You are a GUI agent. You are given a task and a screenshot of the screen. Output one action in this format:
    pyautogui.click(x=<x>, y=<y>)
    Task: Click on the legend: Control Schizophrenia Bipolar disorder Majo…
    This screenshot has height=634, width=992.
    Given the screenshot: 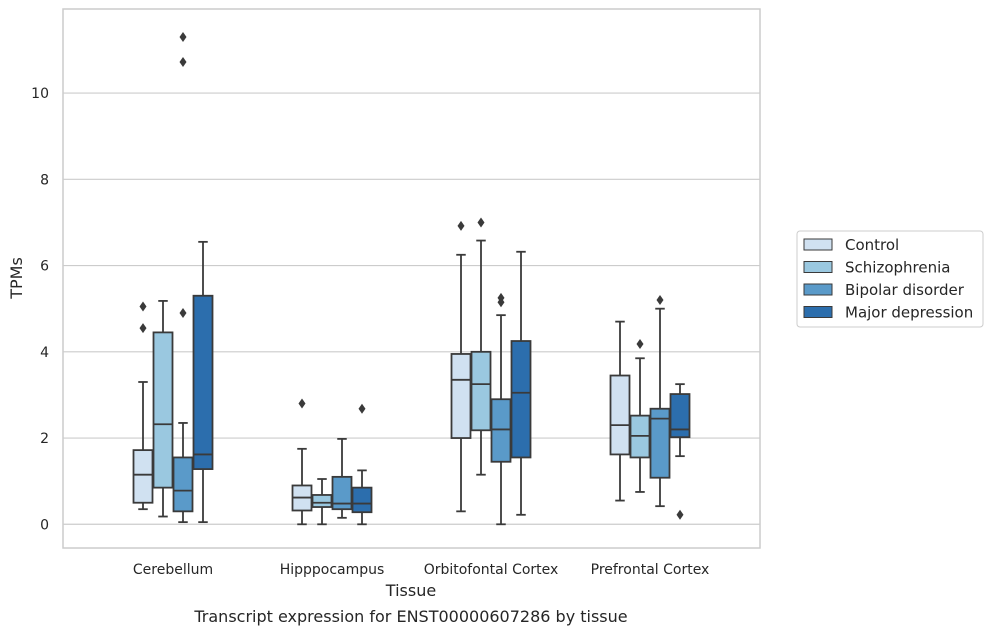 What is the action you would take?
    pyautogui.click(x=890, y=279)
    